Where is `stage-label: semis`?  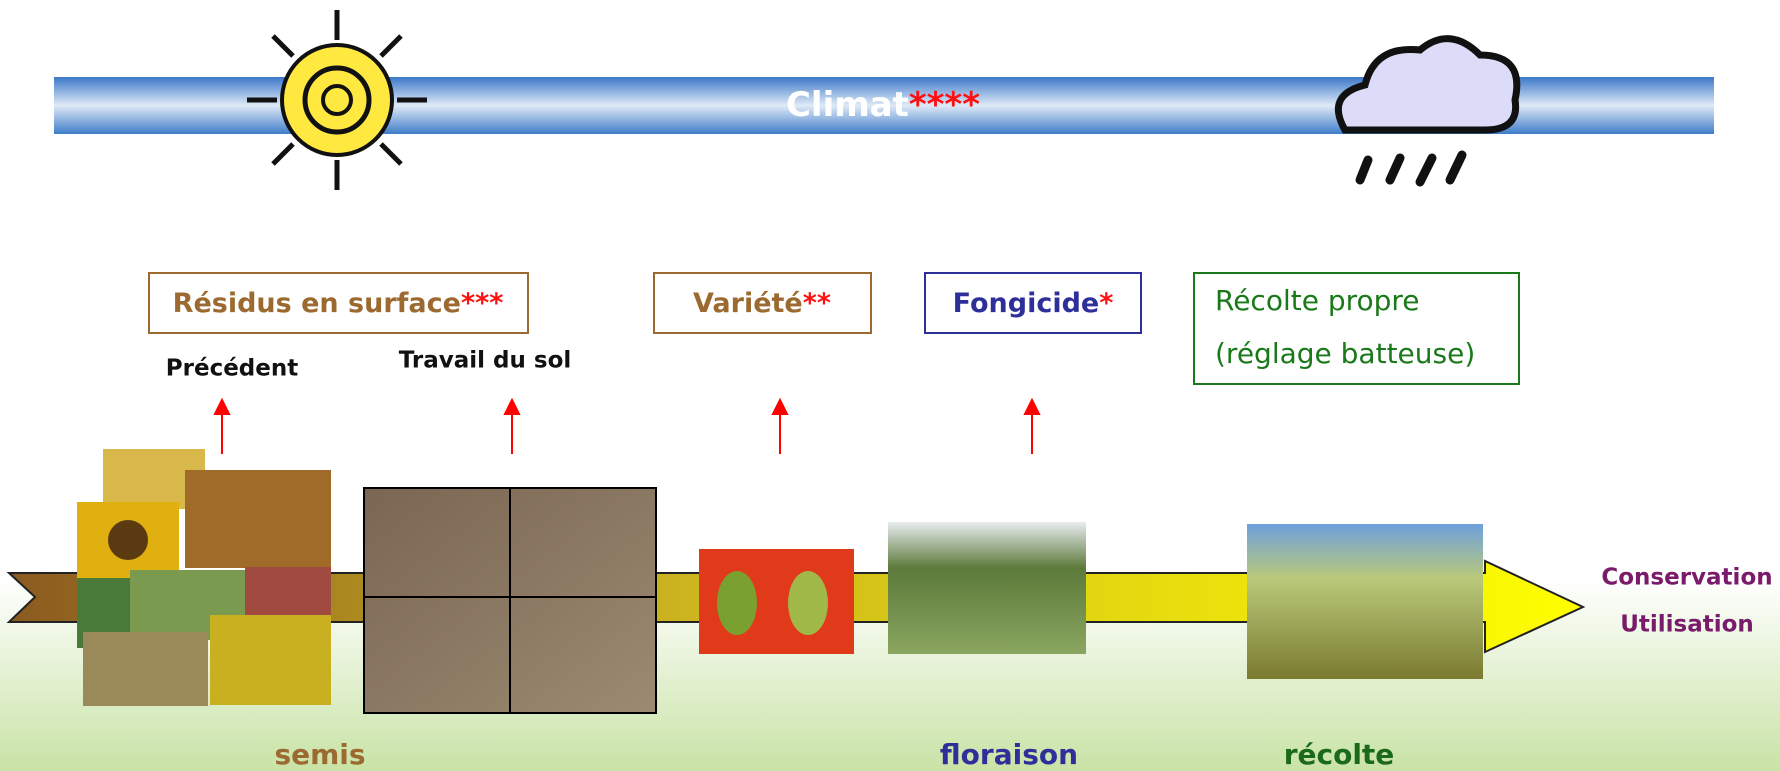
stage-label: semis is located at coordinates (319, 754).